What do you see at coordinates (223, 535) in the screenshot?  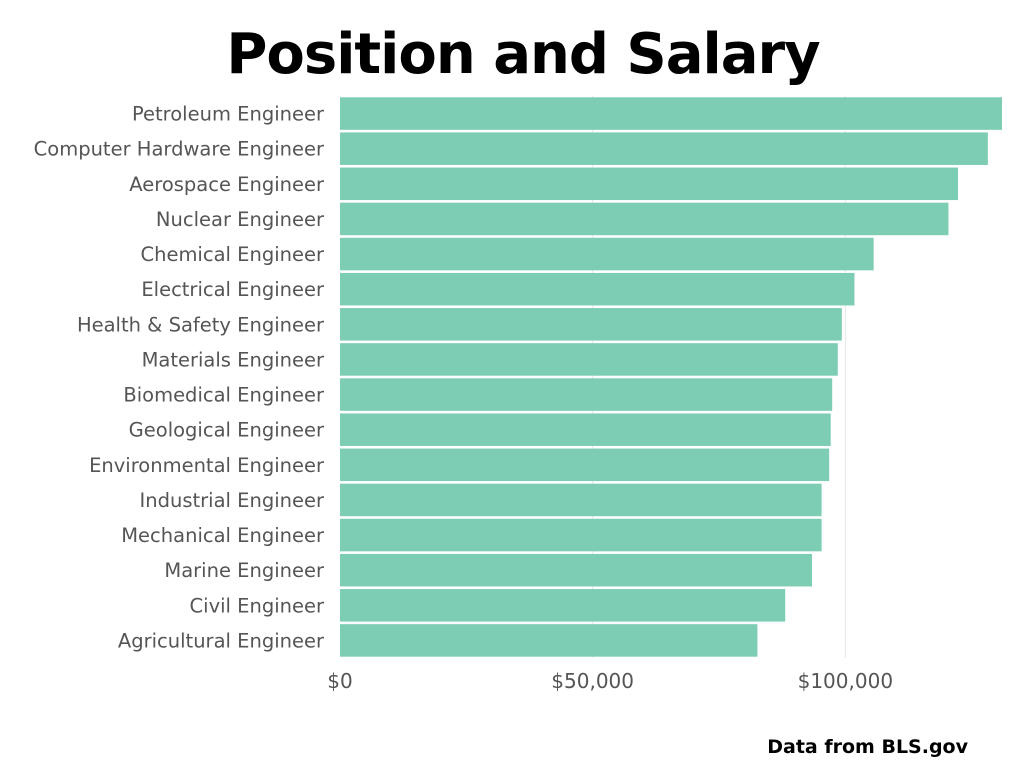 I see `category-label-12: Mechanical Engineer` at bounding box center [223, 535].